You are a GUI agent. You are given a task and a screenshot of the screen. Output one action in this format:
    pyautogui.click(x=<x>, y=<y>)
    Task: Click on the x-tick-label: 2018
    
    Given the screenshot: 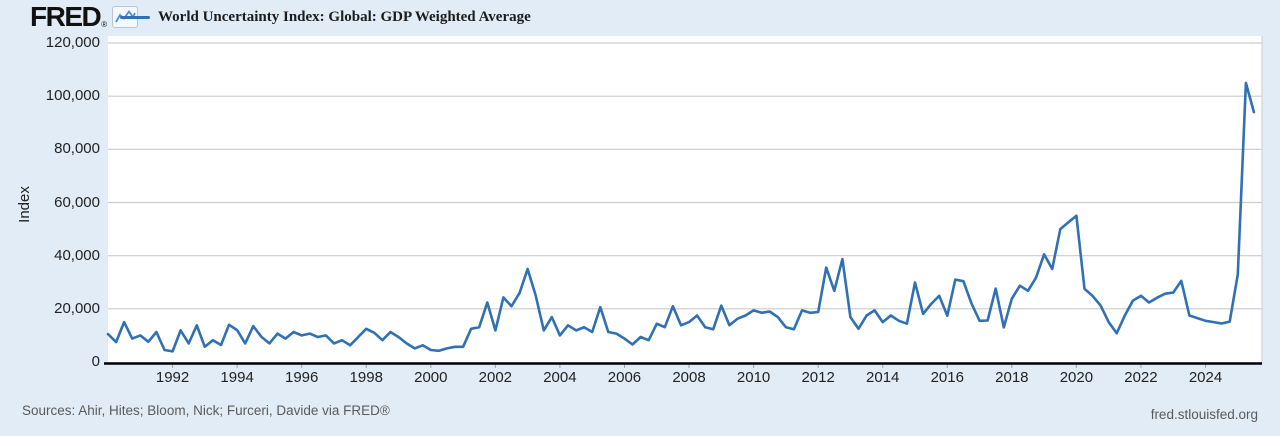 What is the action you would take?
    pyautogui.click(x=1012, y=377)
    